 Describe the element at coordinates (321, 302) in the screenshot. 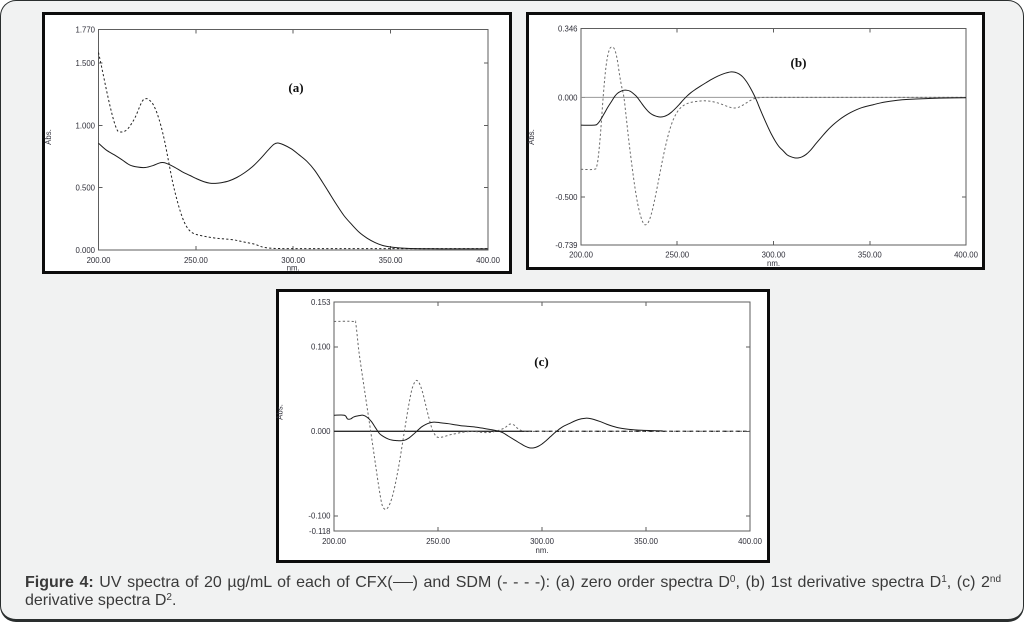

I see `svg-text: 0.153` at that location.